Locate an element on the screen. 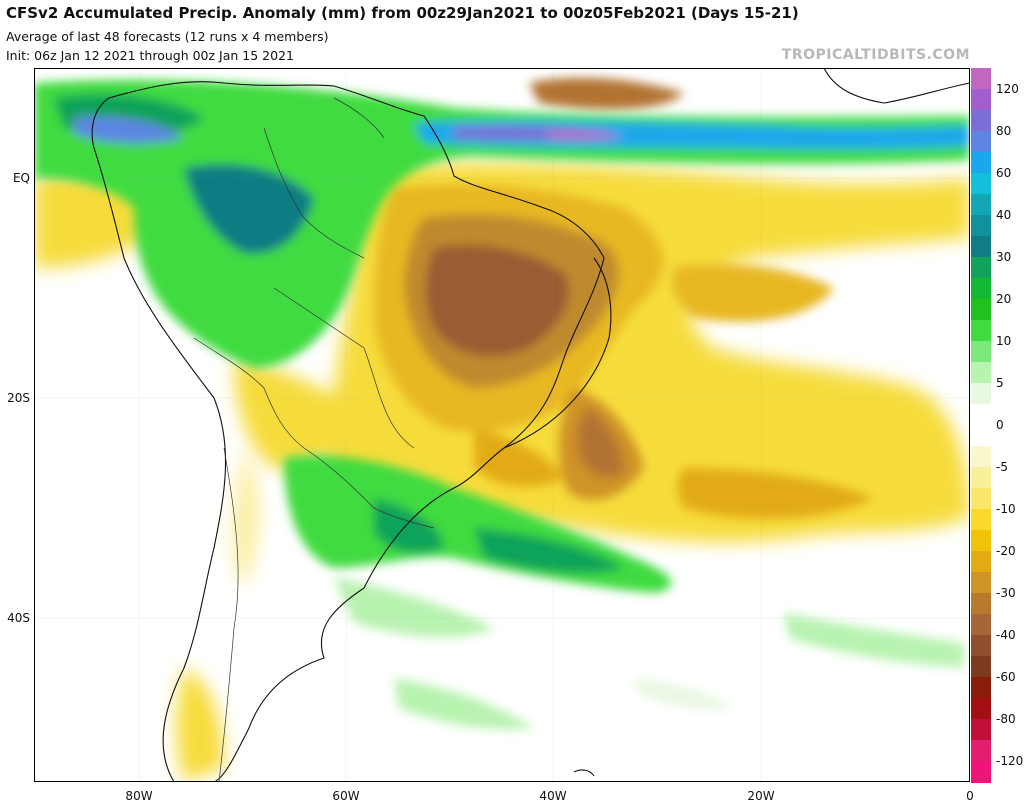 The height and width of the screenshot is (803, 1024). lon-label-20w: 20W is located at coordinates (761, 796).